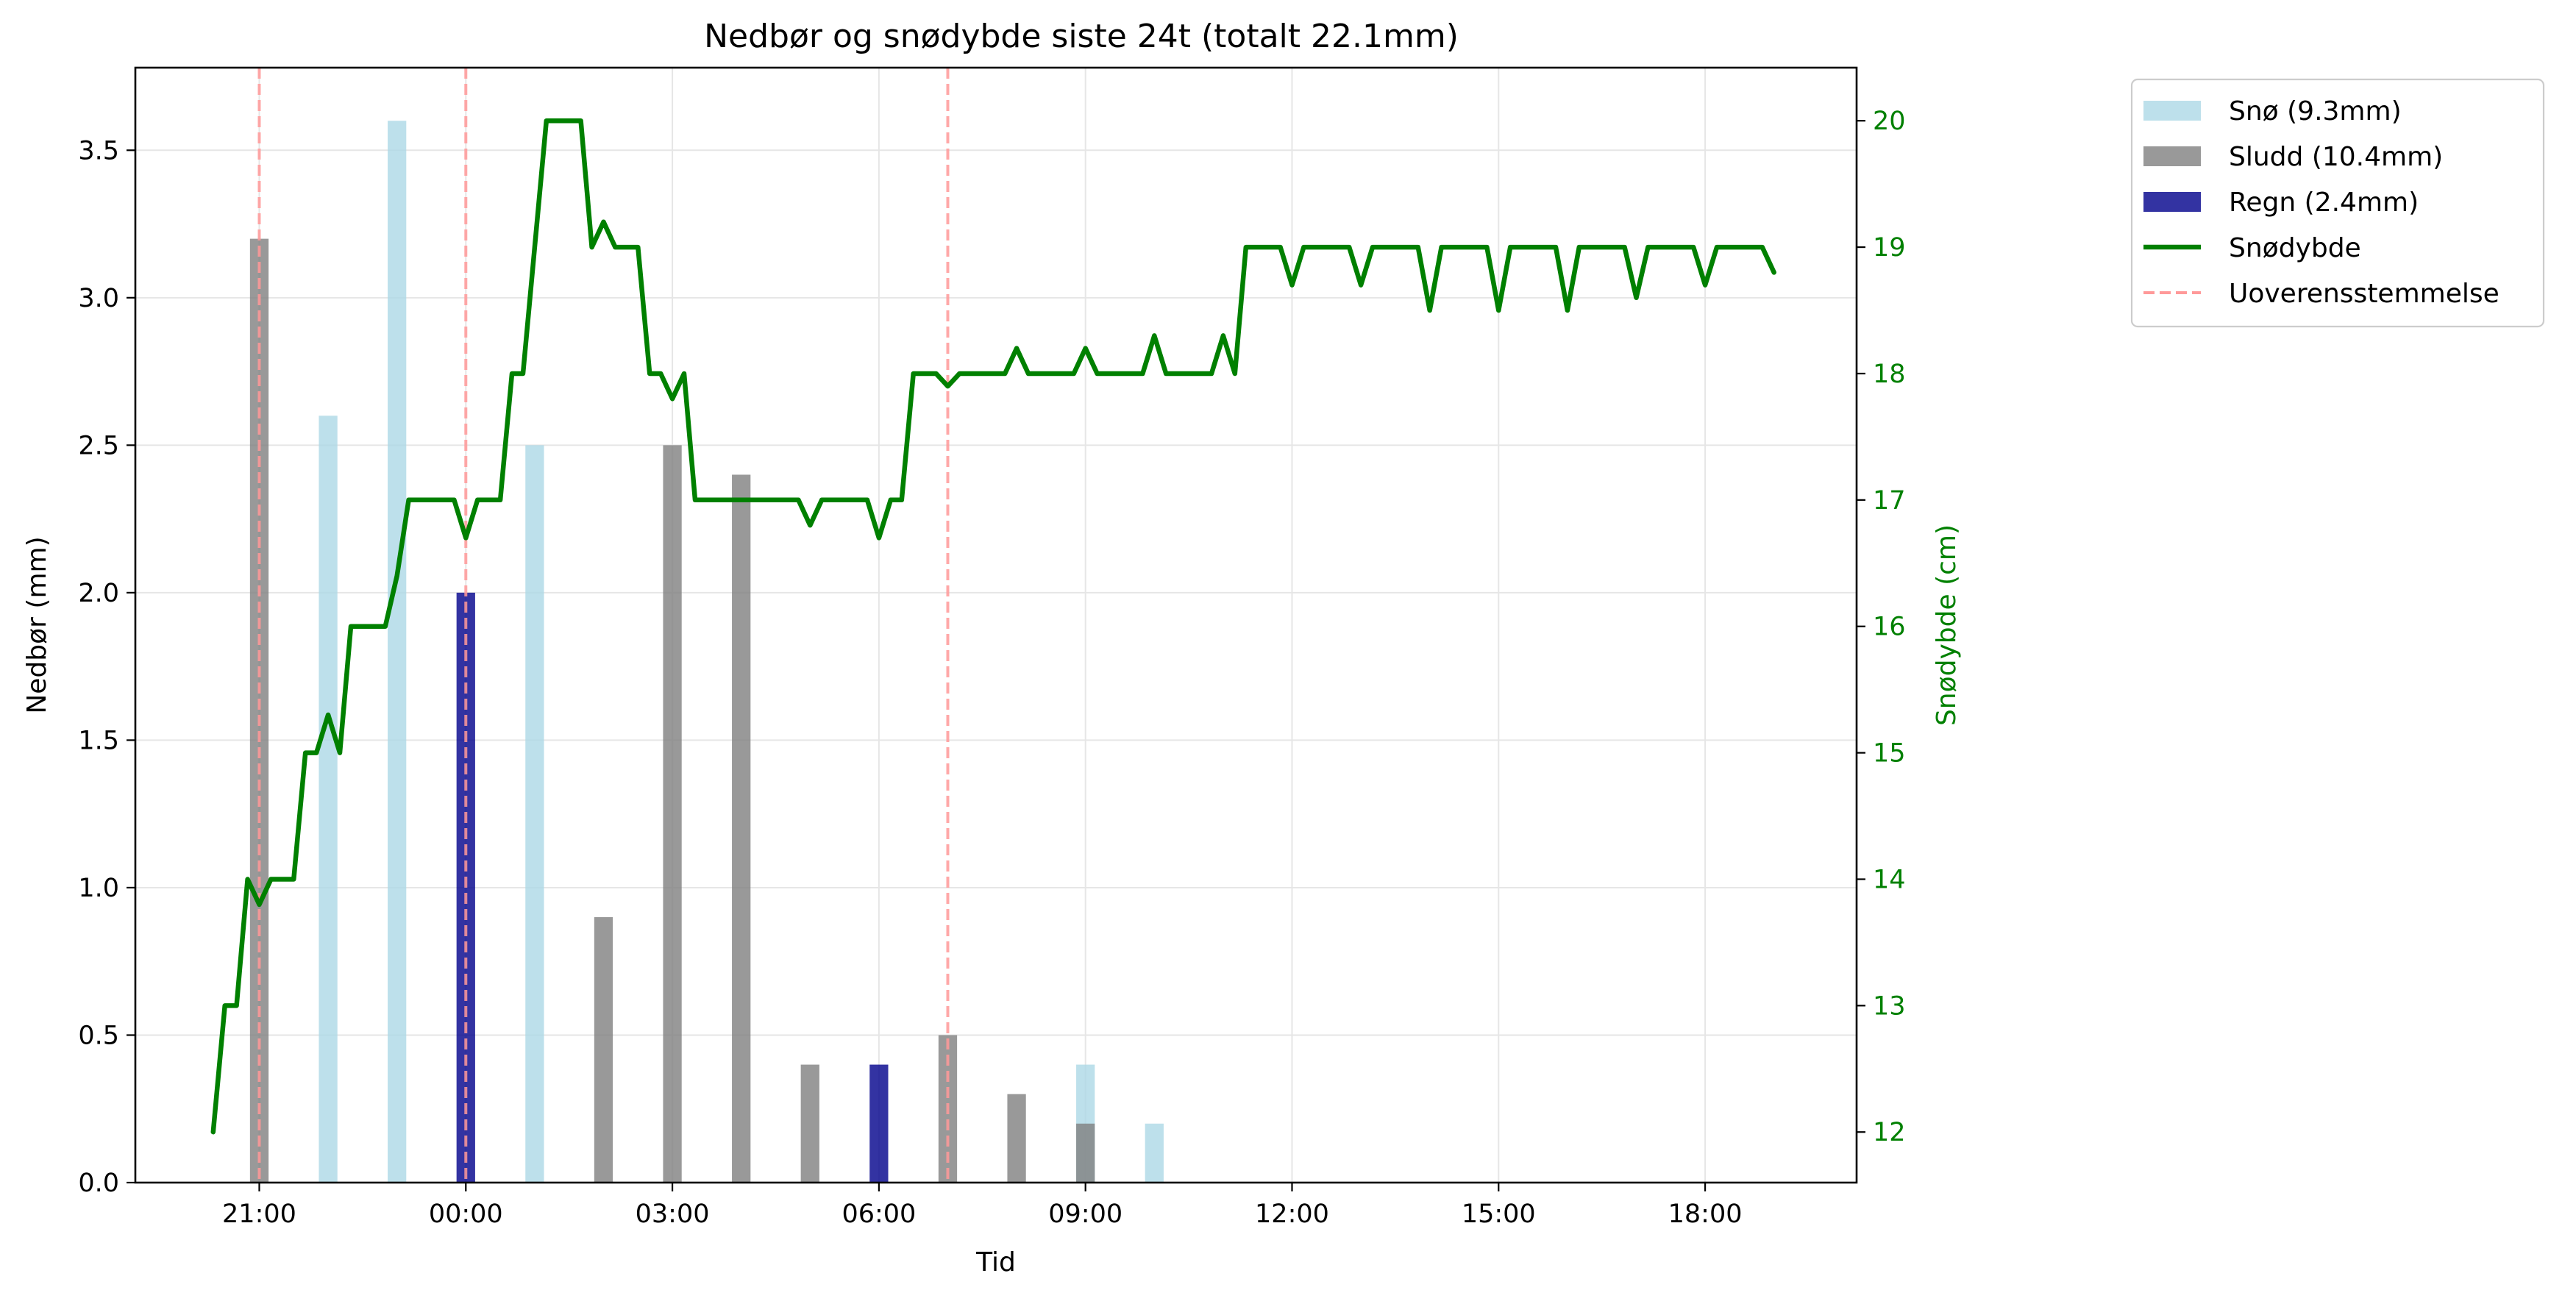 The width and height of the screenshot is (2576, 1301). Describe the element at coordinates (98, 1036) in the screenshot. I see `y-tick-label: 0.5` at that location.